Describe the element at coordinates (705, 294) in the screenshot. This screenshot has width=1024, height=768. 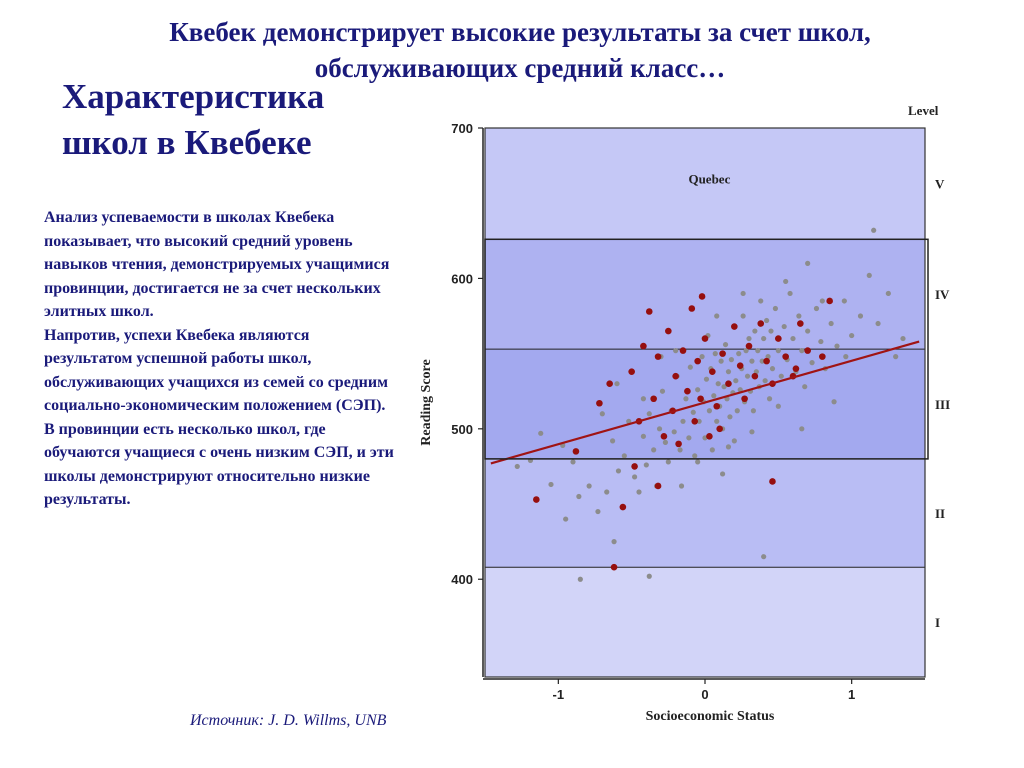
I see `level-band-IV` at that location.